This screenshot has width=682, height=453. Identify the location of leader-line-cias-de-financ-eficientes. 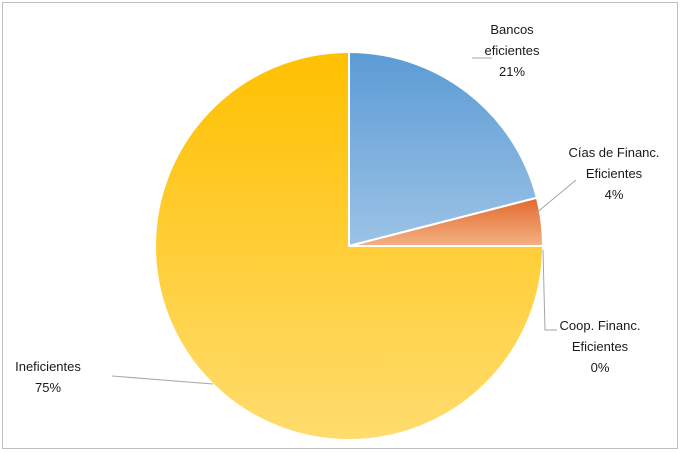
(555, 197).